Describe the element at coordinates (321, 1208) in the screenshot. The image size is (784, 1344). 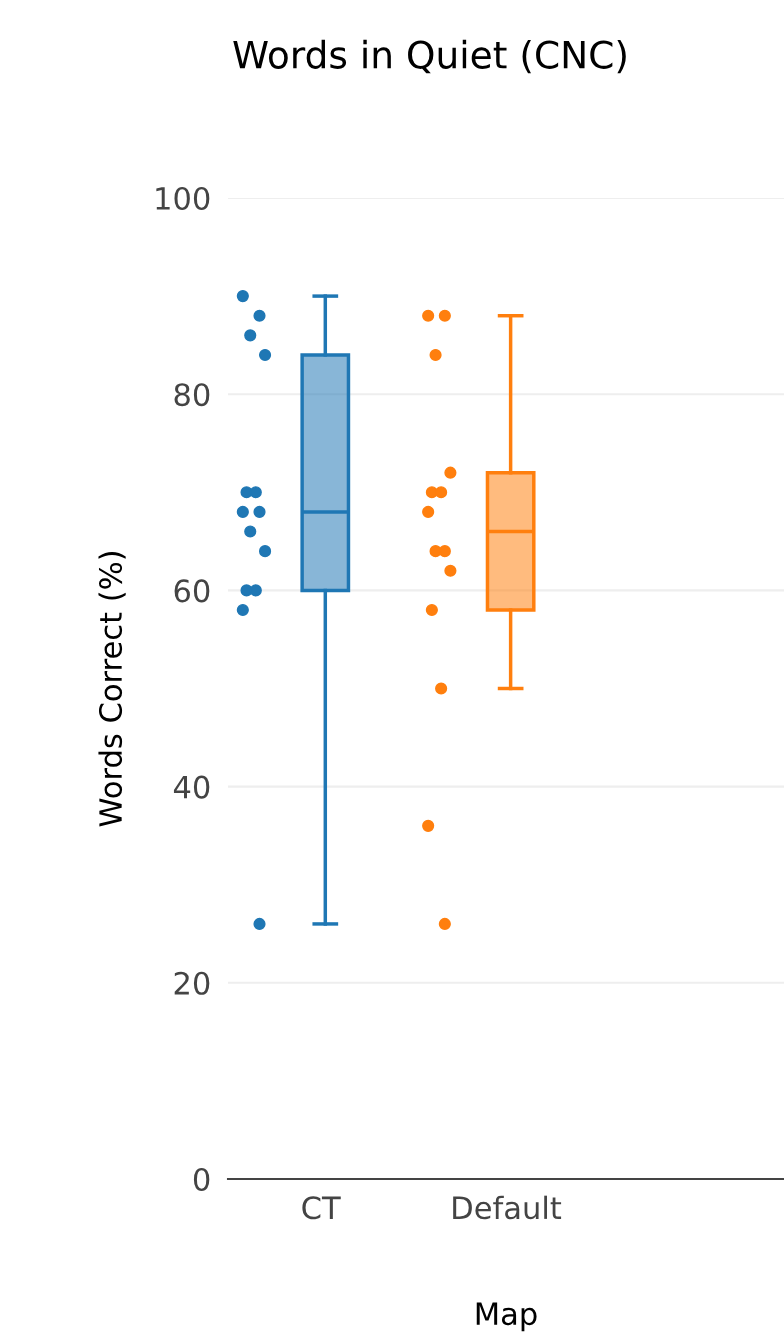
I see `x-tick-label: CT` at that location.